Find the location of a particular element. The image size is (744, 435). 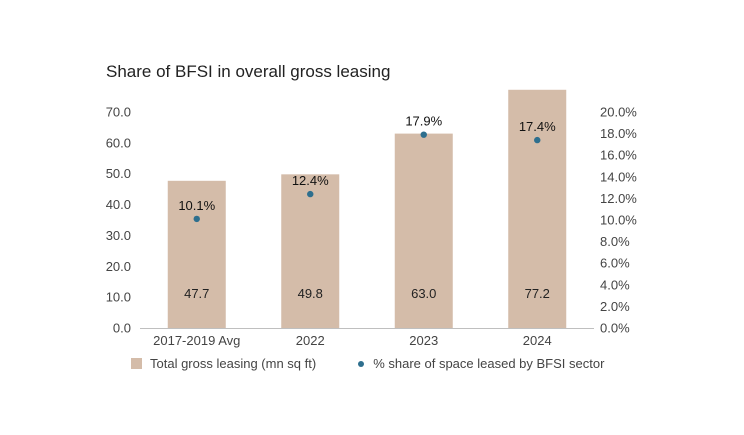

legend-item-bars: Total gross leasing (mn sq ft) is located at coordinates (223, 363).